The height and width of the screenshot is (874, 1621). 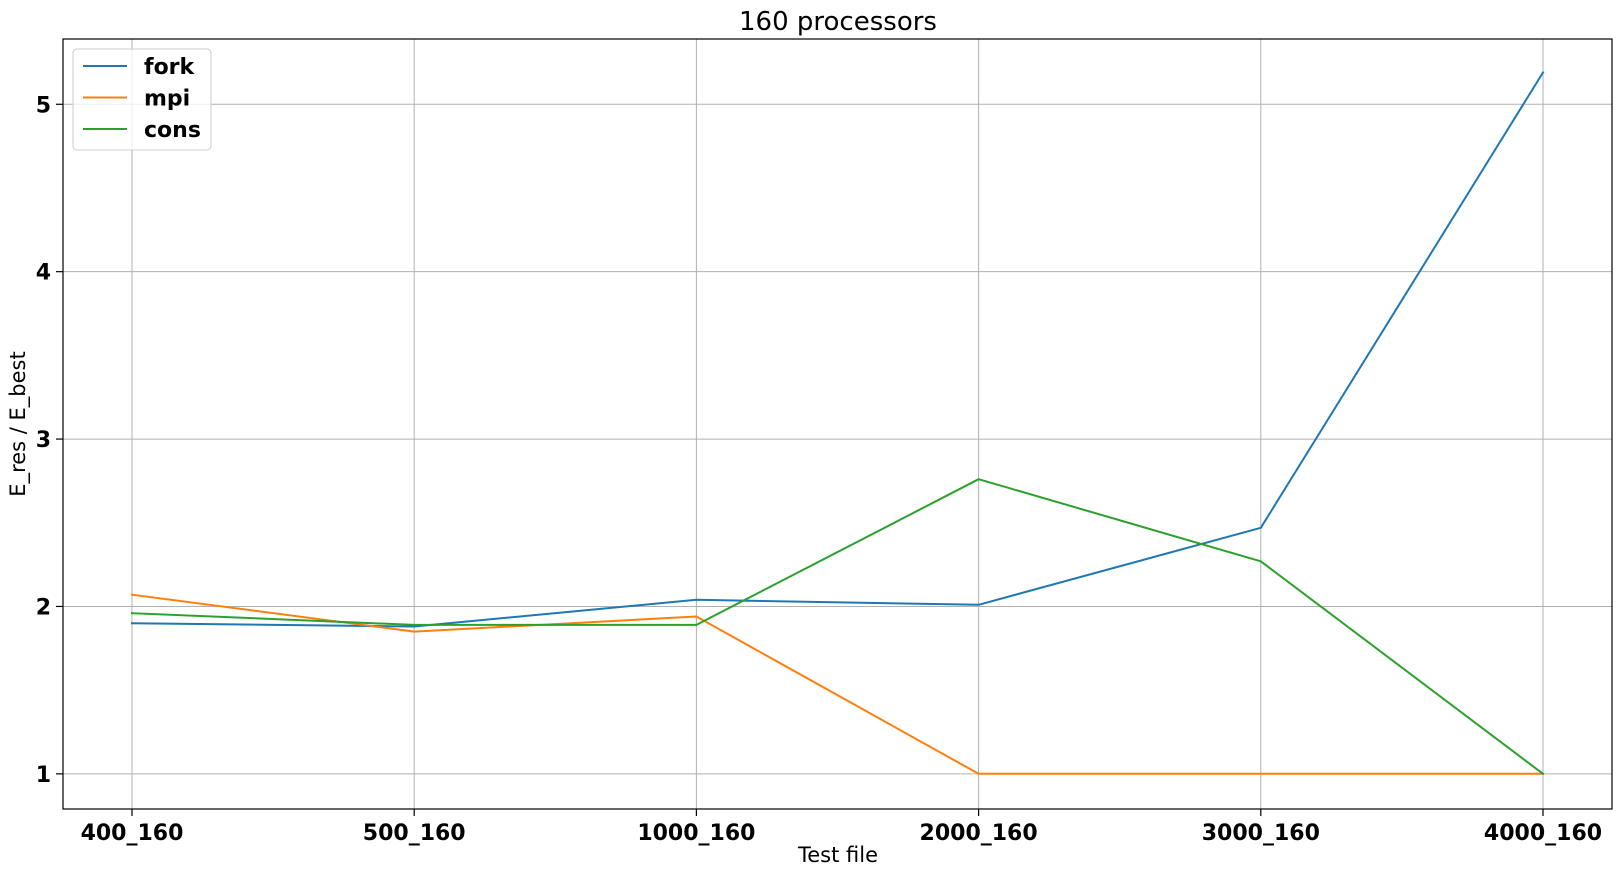 I want to click on x-tick-label: 500_160, so click(x=414, y=833).